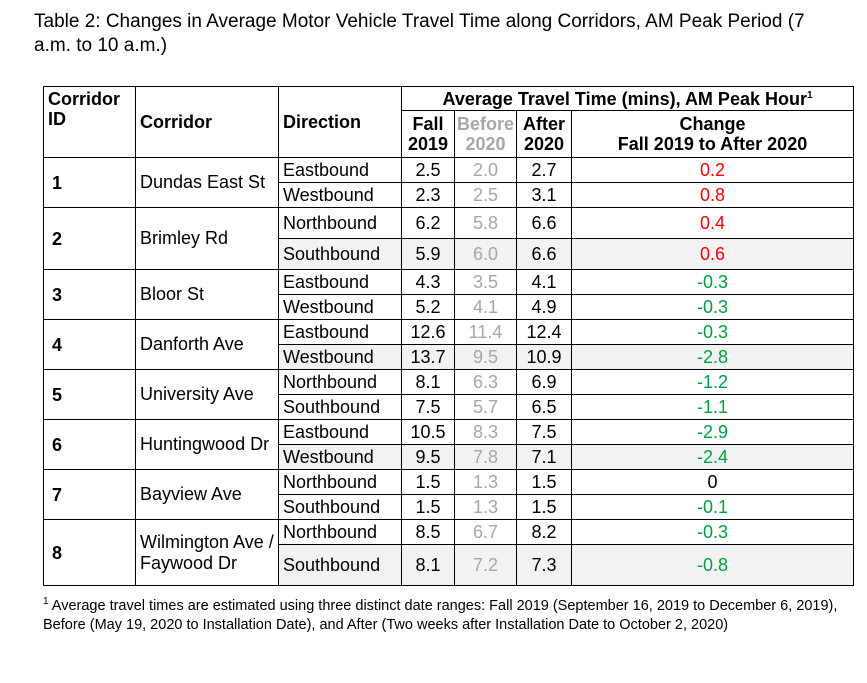 The image size is (867, 683). What do you see at coordinates (207, 394) in the screenshot?
I see `corridor-name-cell: University Ave` at bounding box center [207, 394].